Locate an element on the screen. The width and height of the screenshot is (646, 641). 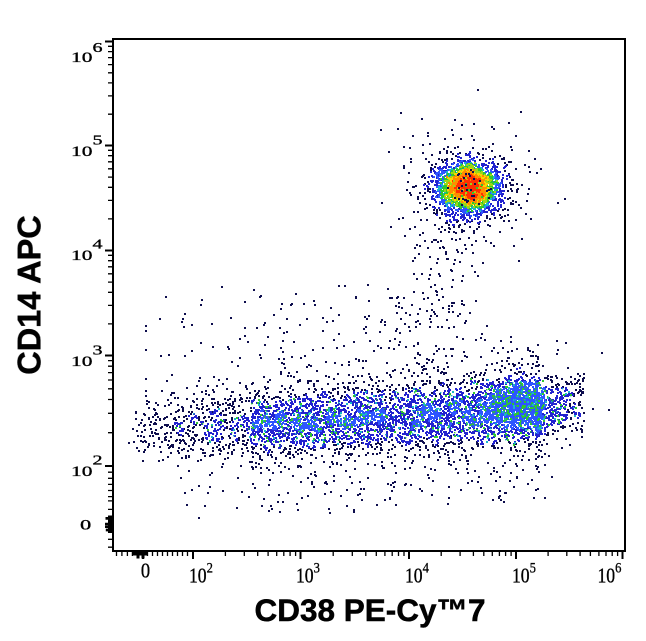
svg-text: CD14 APC is located at coordinates (29, 295).